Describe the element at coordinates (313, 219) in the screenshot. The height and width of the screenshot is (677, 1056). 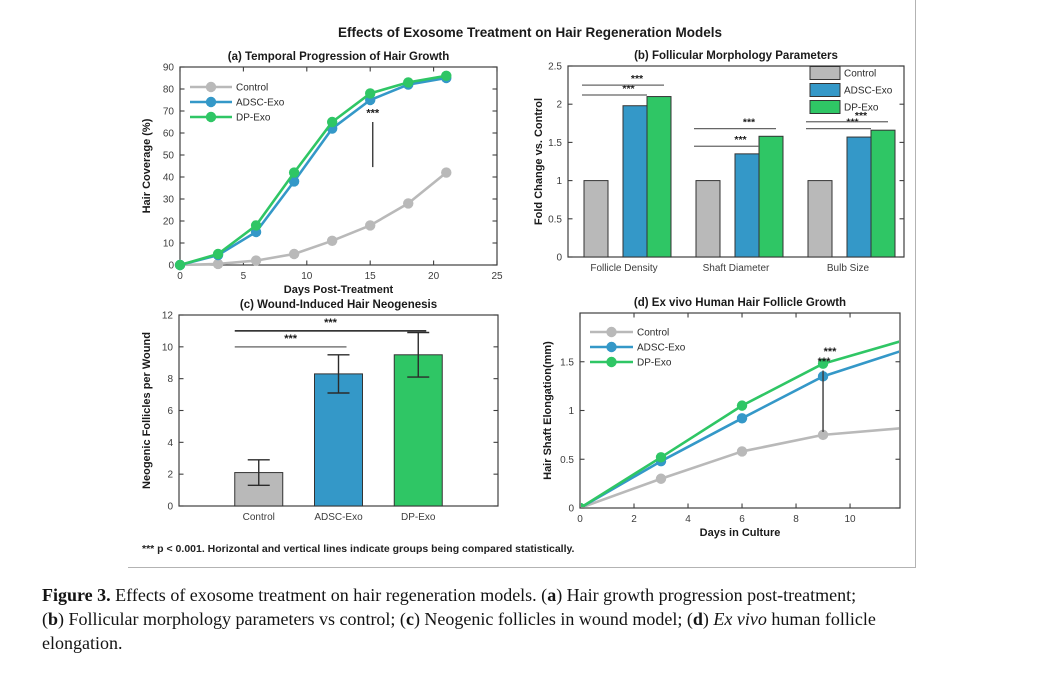
I see `series-line-Control` at that location.